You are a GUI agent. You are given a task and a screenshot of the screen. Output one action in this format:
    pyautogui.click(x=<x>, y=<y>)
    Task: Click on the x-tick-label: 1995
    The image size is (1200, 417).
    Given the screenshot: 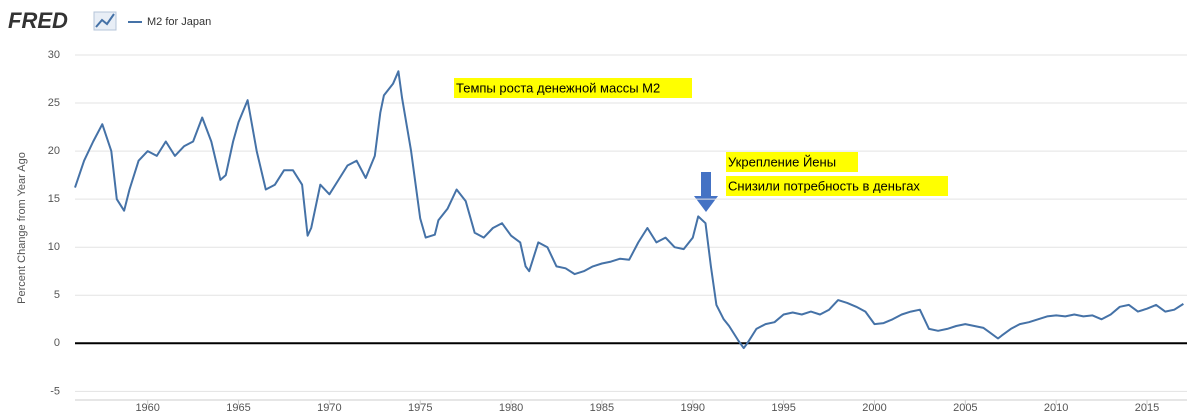 What is the action you would take?
    pyautogui.click(x=783, y=408)
    